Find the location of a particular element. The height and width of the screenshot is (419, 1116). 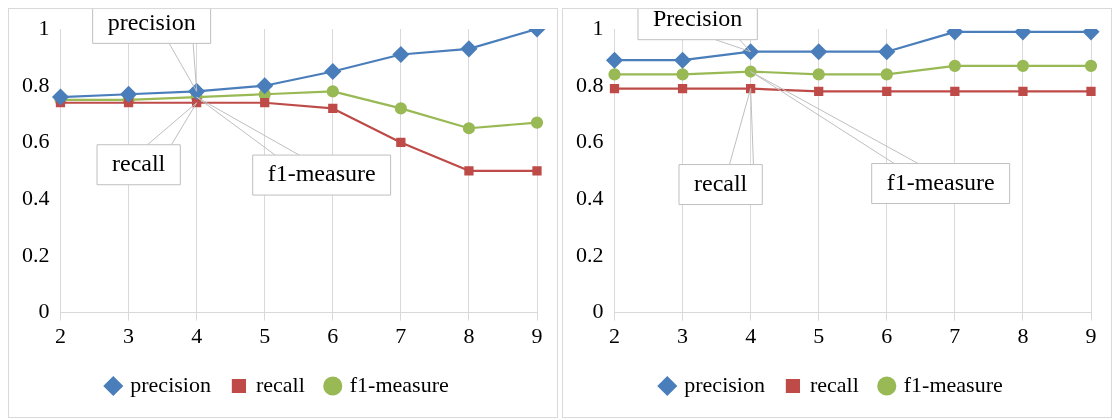

annotation: Precision is located at coordinates (697, 17).